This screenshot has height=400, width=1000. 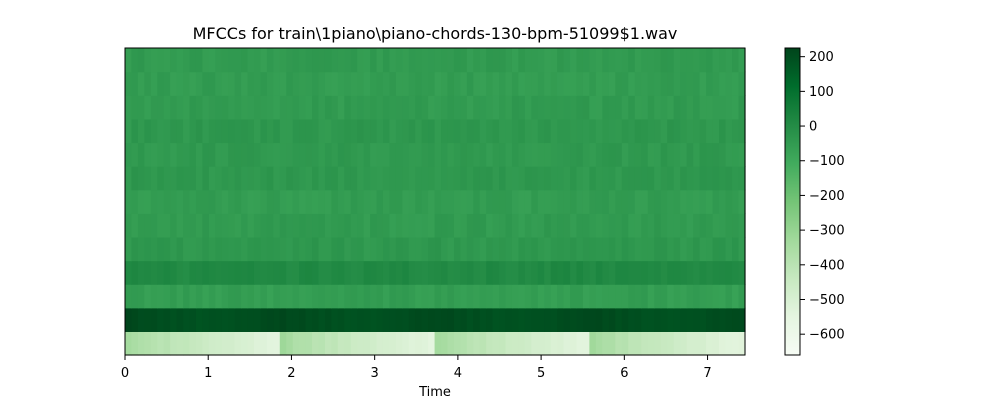 I want to click on x-tick-label: 4, so click(x=458, y=373).